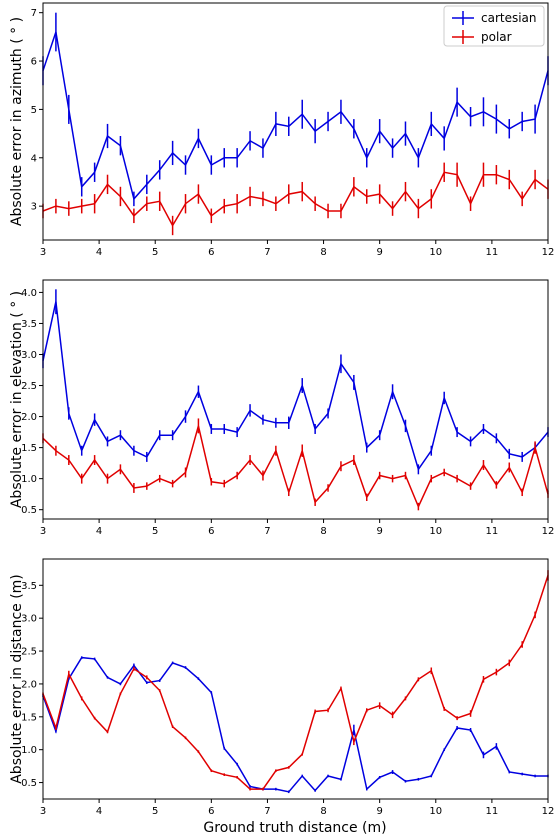 This screenshot has height=835, width=554. I want to click on y-axis-label: Absolute error in azimuth ( ° ), so click(17, 121).